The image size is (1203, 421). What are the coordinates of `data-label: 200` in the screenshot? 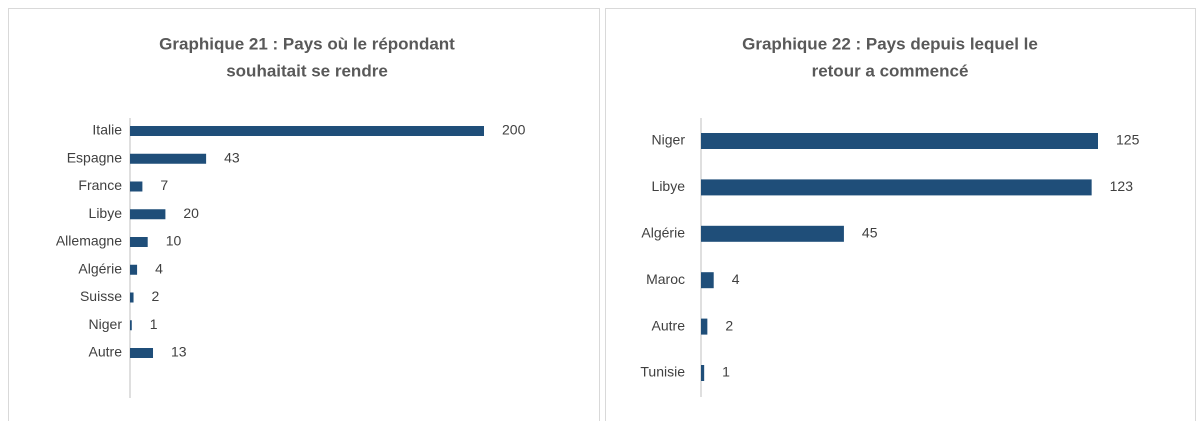 It's located at (514, 130).